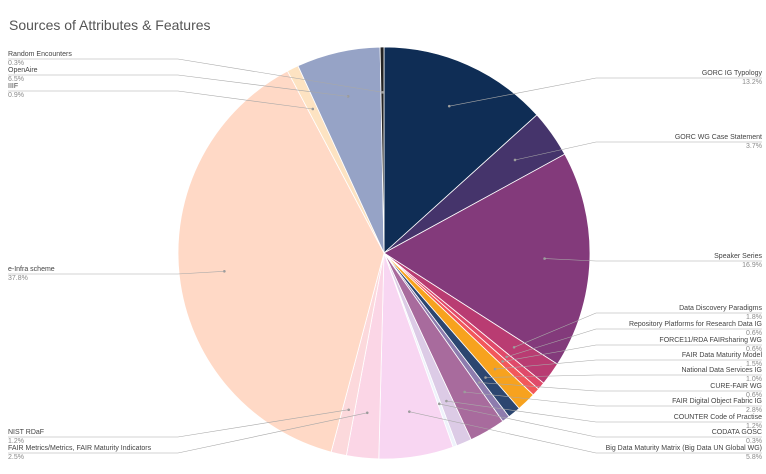 This screenshot has height=474, width=766. What do you see at coordinates (754, 317) in the screenshot?
I see `slice-value-data-discovery-paradigms: 1.8%` at bounding box center [754, 317].